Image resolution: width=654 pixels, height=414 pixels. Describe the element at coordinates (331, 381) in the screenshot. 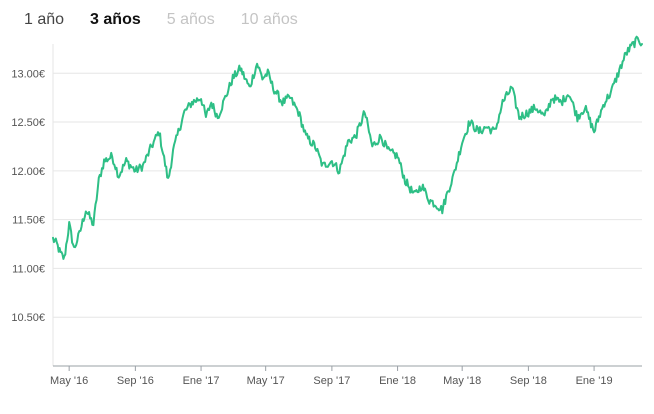

I see `x-tick-label: Sep '17` at that location.